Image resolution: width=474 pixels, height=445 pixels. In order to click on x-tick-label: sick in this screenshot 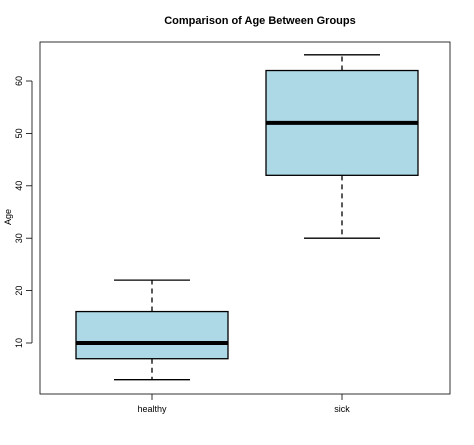, I will do `click(342, 409)`.